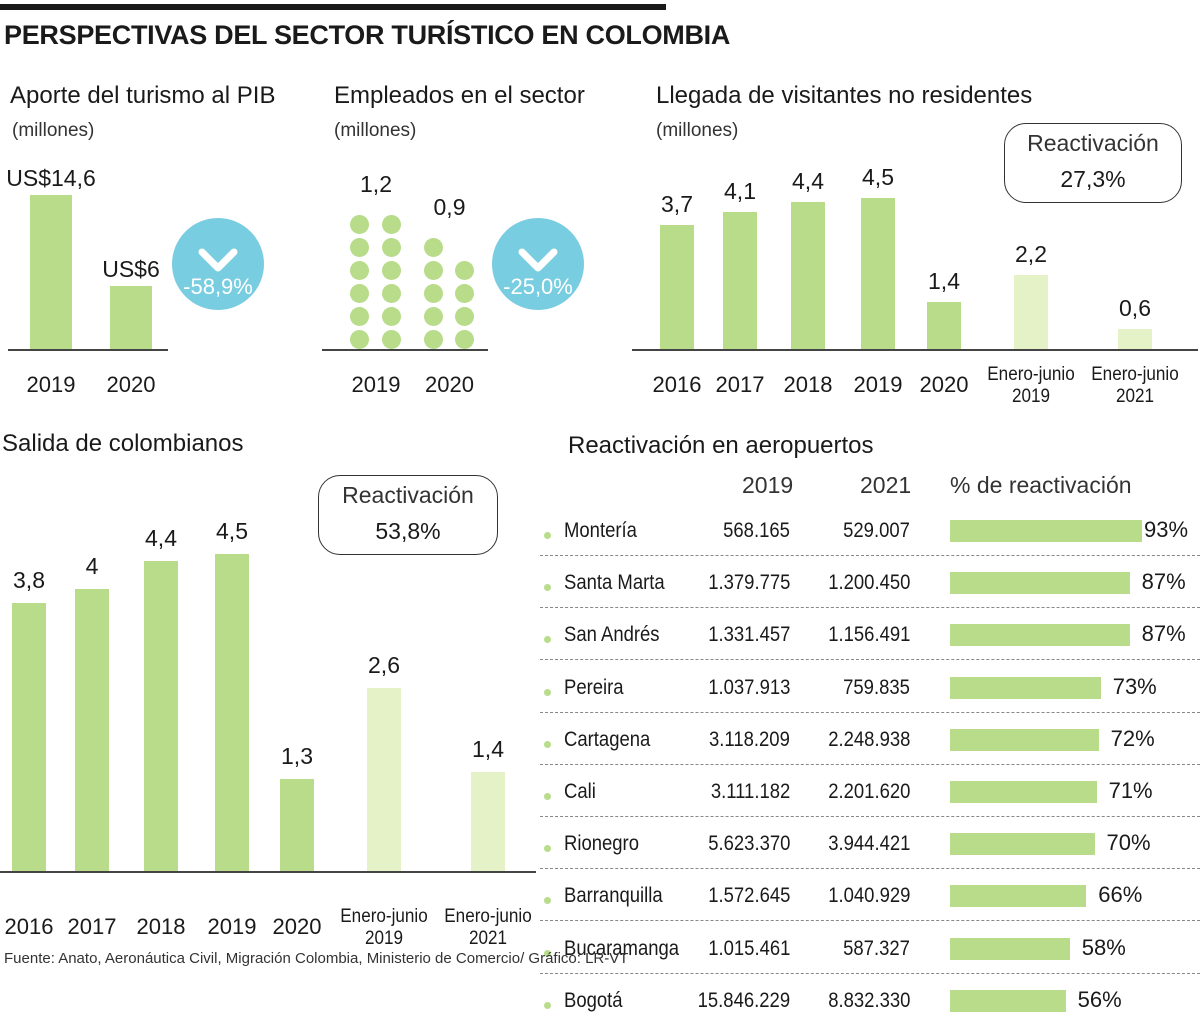  Describe the element at coordinates (612, 635) in the screenshot. I see `airport-city: San Andrés` at that location.